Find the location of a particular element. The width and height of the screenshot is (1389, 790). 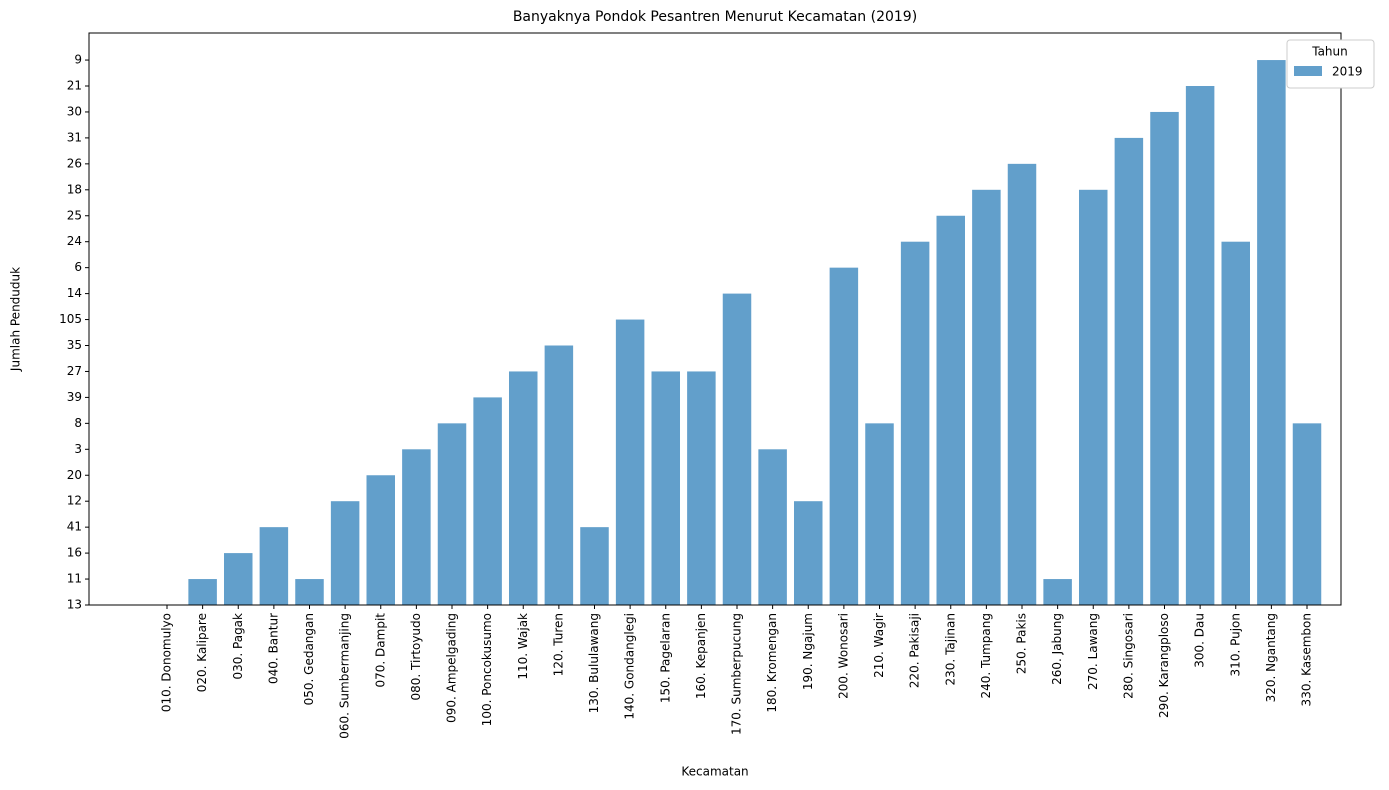

y-tick-label: 27 is located at coordinates (74, 371).